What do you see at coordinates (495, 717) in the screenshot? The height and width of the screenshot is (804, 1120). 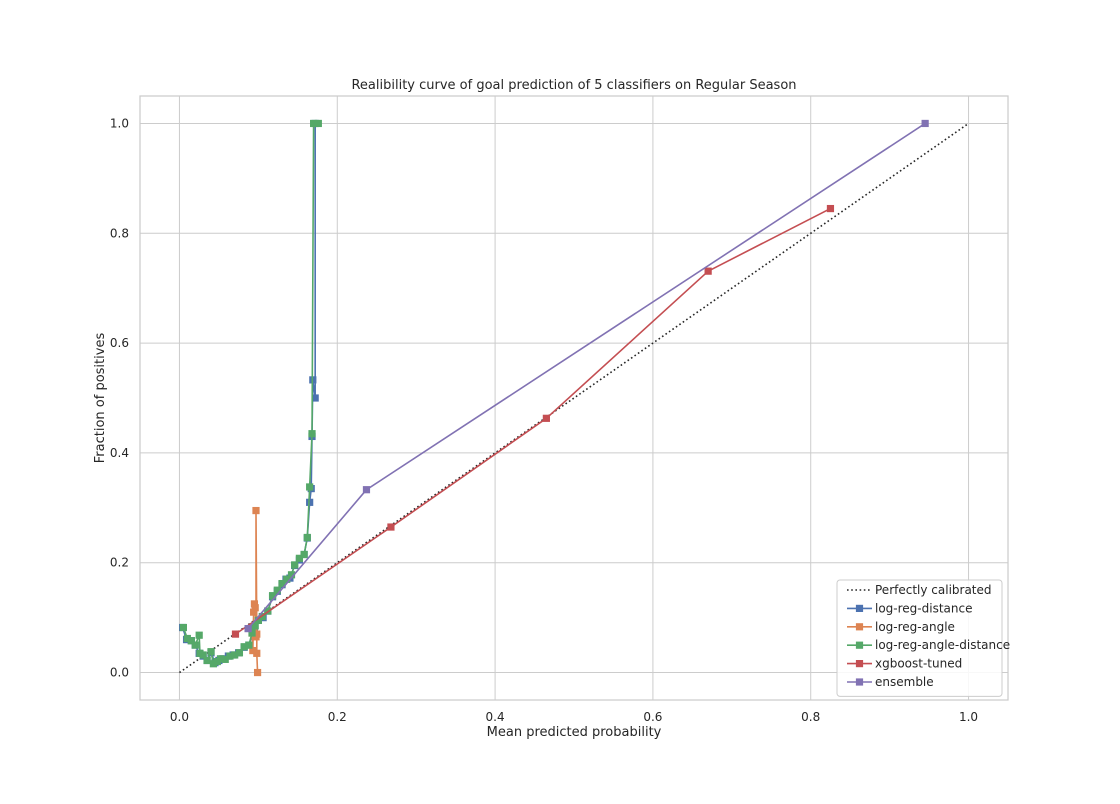 I see `x-tick-label: 0.4` at bounding box center [495, 717].